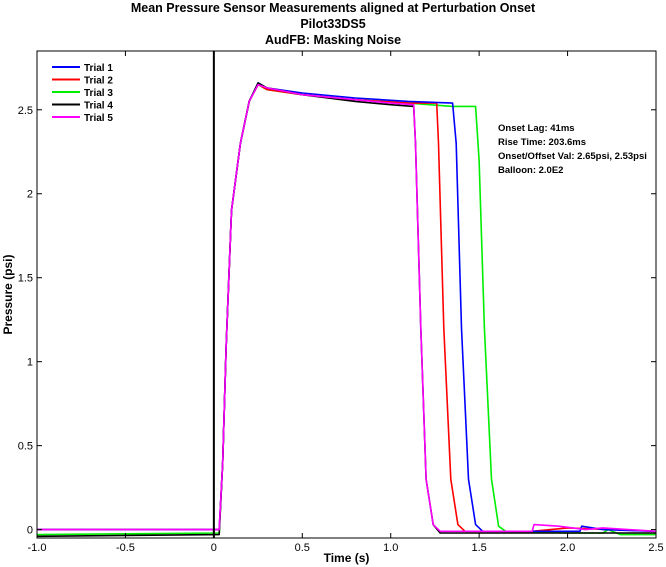  Describe the element at coordinates (98, 93) in the screenshot. I see `legend-label: Trial 3` at that location.